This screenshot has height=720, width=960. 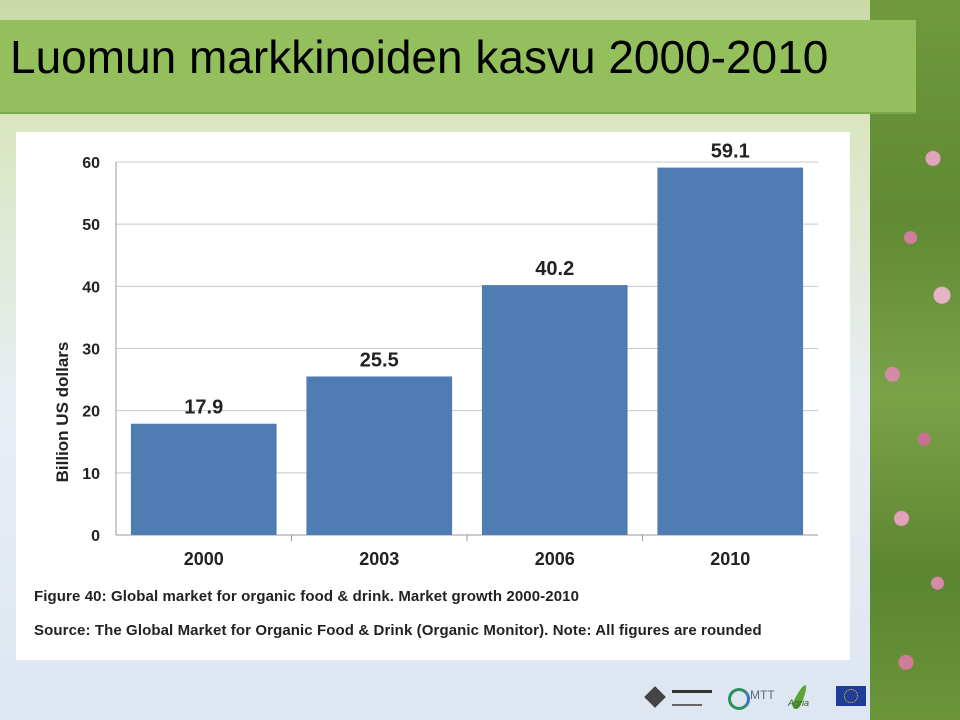 What do you see at coordinates (730, 559) in the screenshot?
I see `x-tick-label-2010: 2010` at bounding box center [730, 559].